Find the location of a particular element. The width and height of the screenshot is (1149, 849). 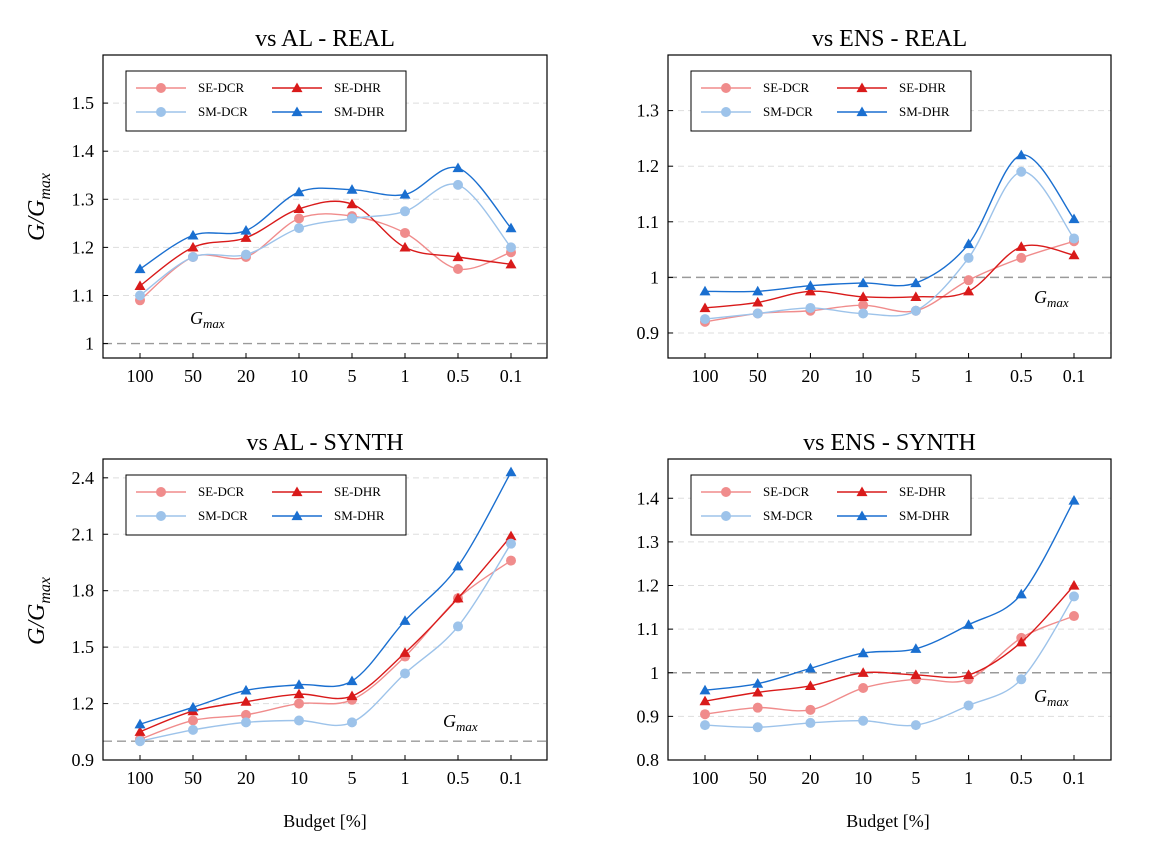

y-tick-label: 1.5 is located at coordinates (83, 103).